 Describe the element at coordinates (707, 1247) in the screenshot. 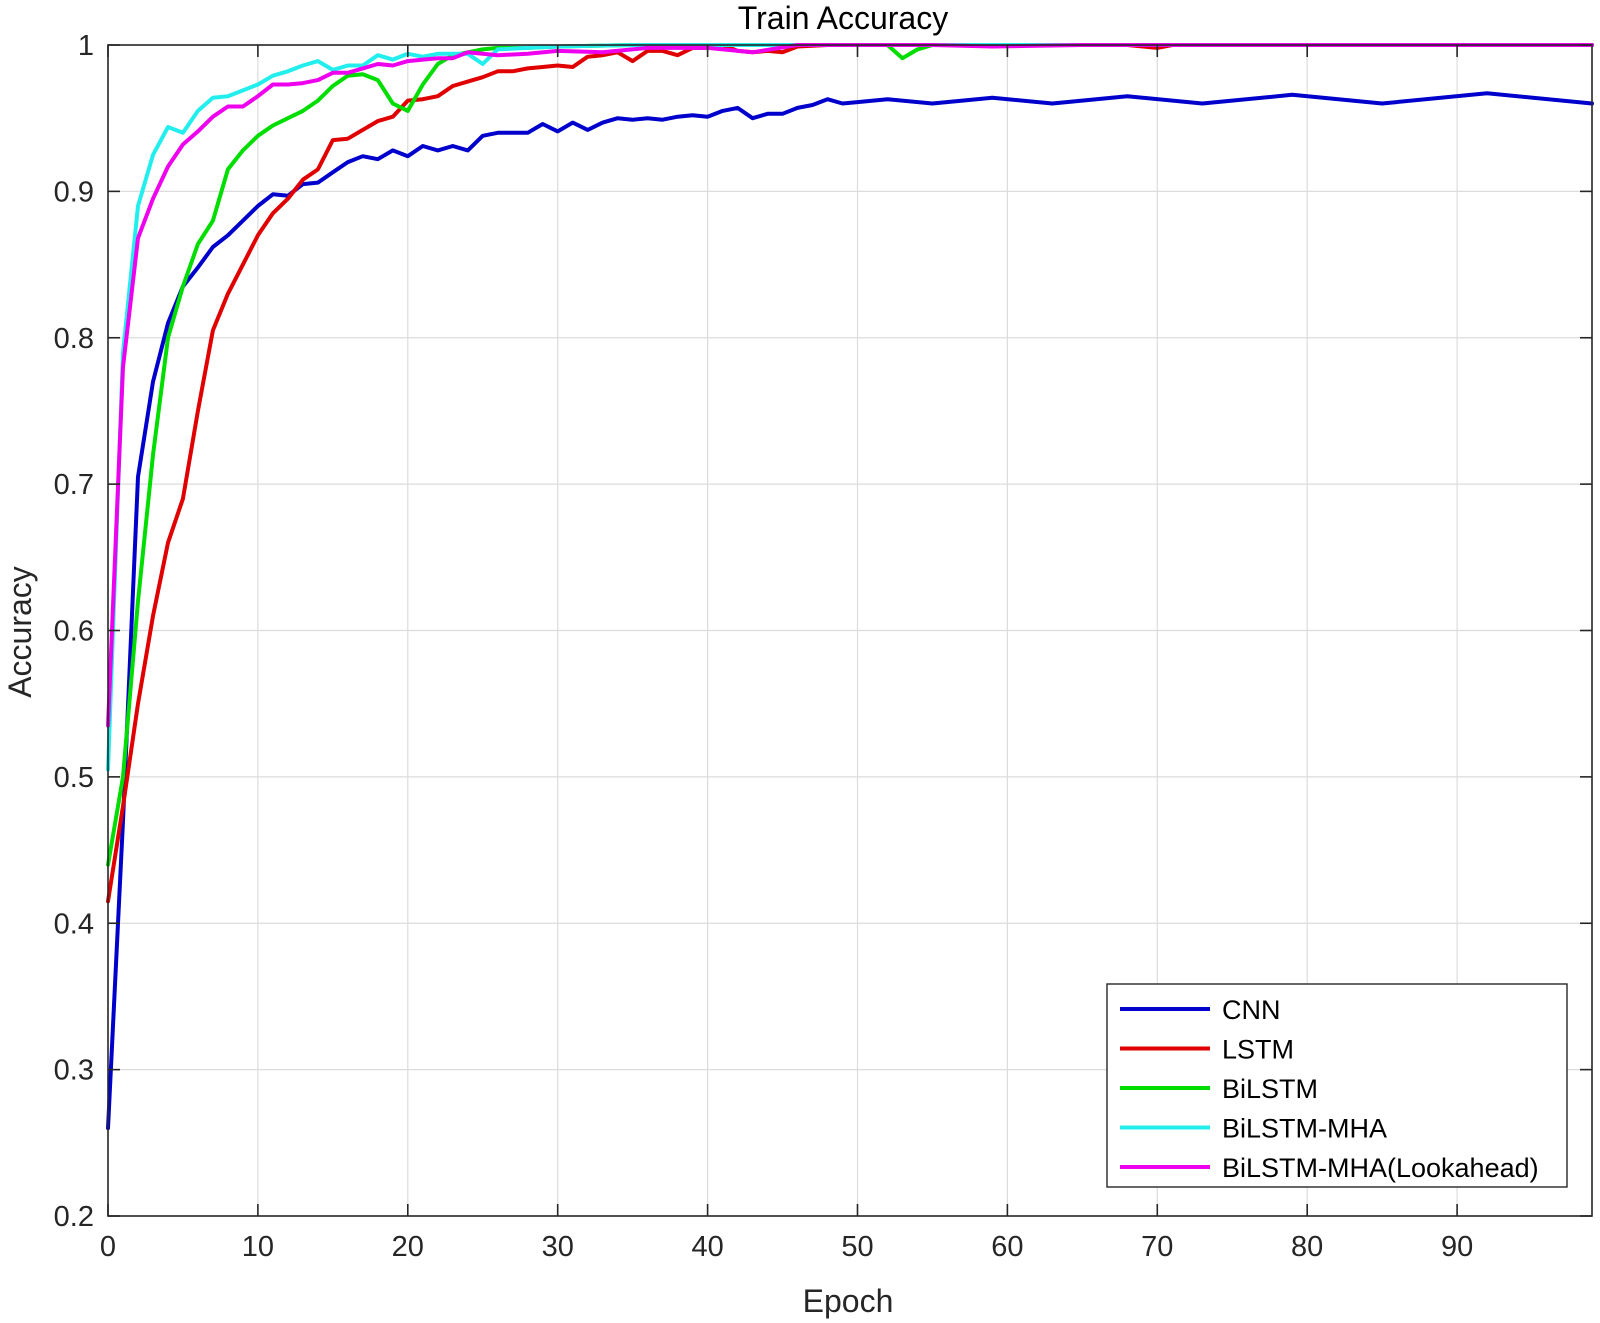

I see `x-tick-label: 40` at that location.